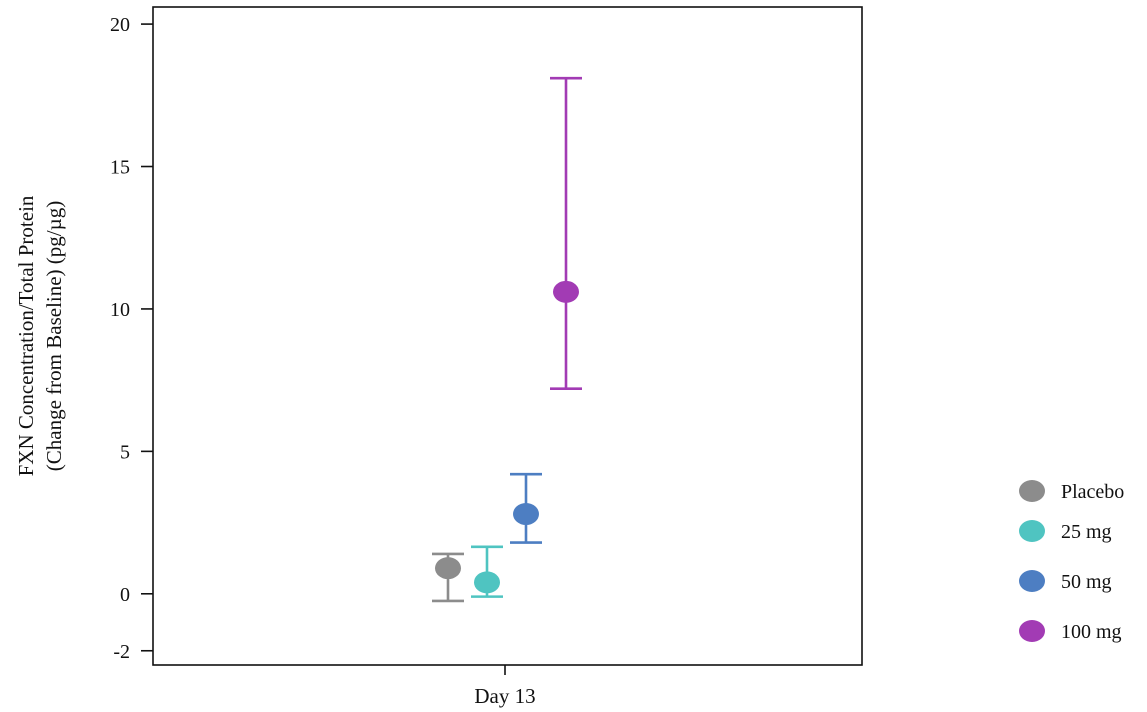 This screenshot has width=1147, height=712. What do you see at coordinates (1091, 632) in the screenshot?
I see `legend-label: 100 mg` at bounding box center [1091, 632].